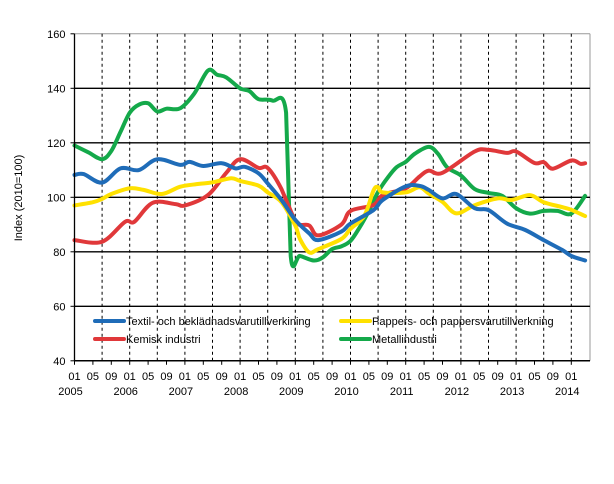  Describe the element at coordinates (56, 144) in the screenshot. I see `y-tick-label: 120` at that location.